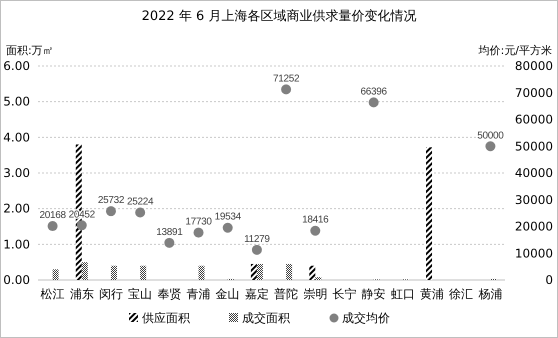 The image size is (558, 338). What do you see at coordinates (169, 294) in the screenshot?
I see `x-tick-label: 奉贤` at bounding box center [169, 294].